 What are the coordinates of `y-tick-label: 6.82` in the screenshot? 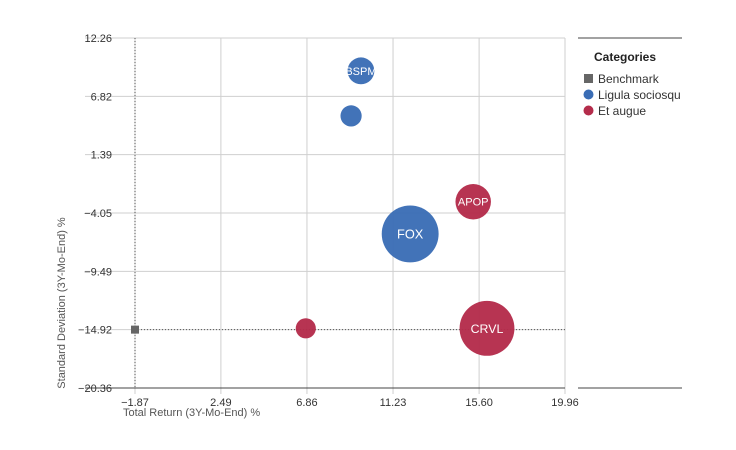 It's located at (101, 97).